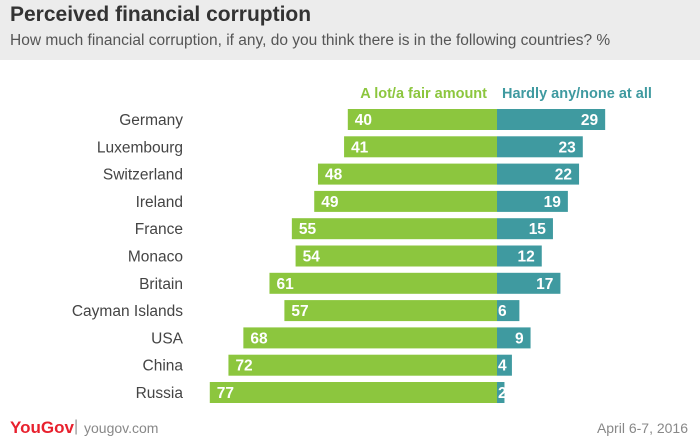 Image resolution: width=700 pixels, height=446 pixels. What do you see at coordinates (407, 174) in the screenshot?
I see `bar-a-lot-switzerland` at bounding box center [407, 174].